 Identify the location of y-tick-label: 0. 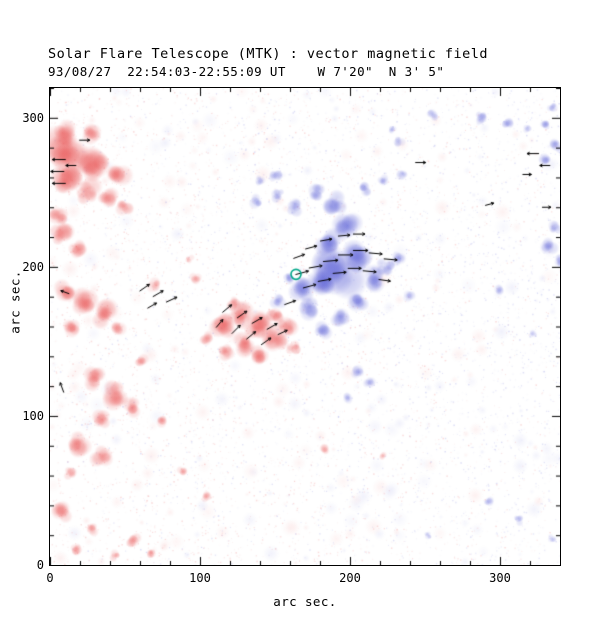
(40, 565).